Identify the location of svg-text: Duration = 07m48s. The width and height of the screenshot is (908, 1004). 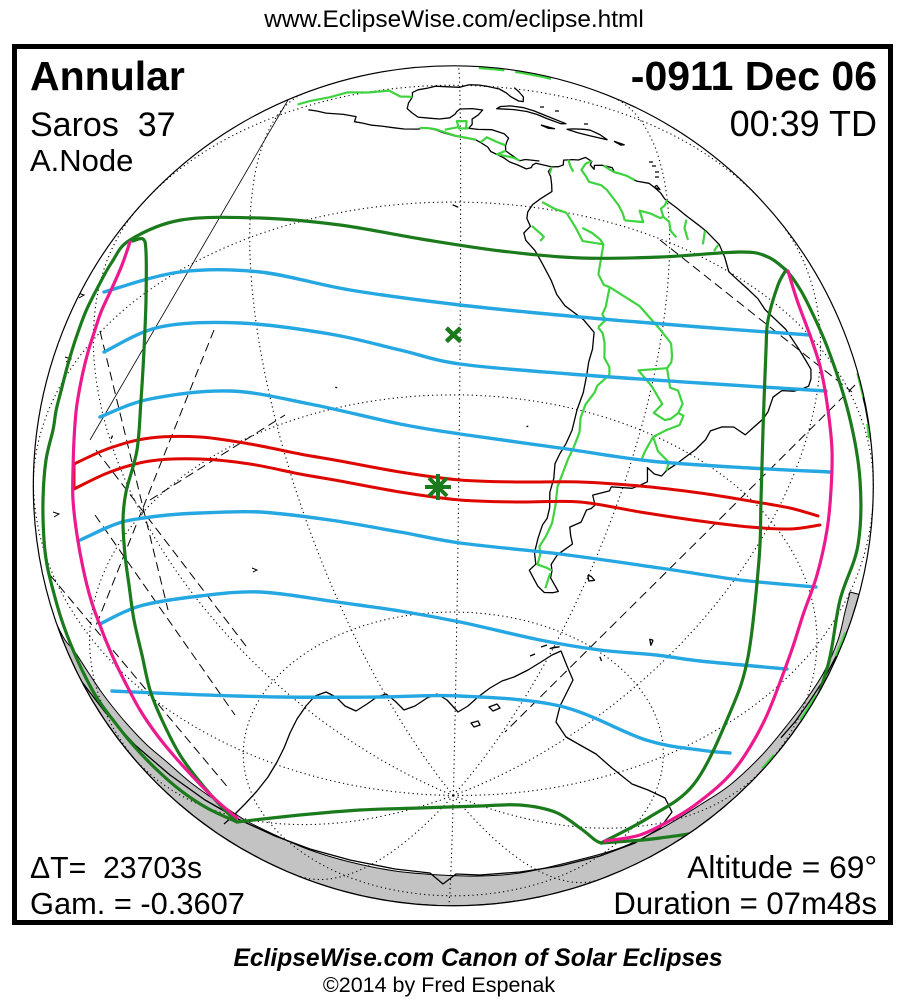
(745, 903).